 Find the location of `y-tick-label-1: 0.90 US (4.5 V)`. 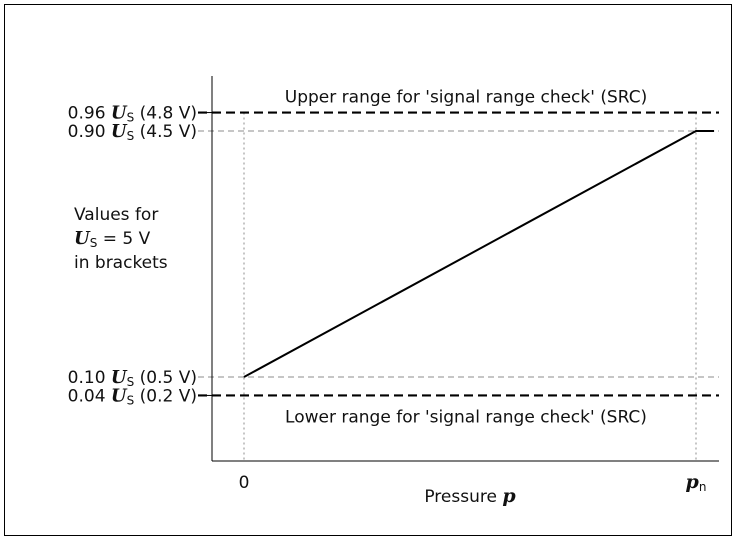

y-tick-label-1: 0.90 US (4.5 V) is located at coordinates (132, 132).